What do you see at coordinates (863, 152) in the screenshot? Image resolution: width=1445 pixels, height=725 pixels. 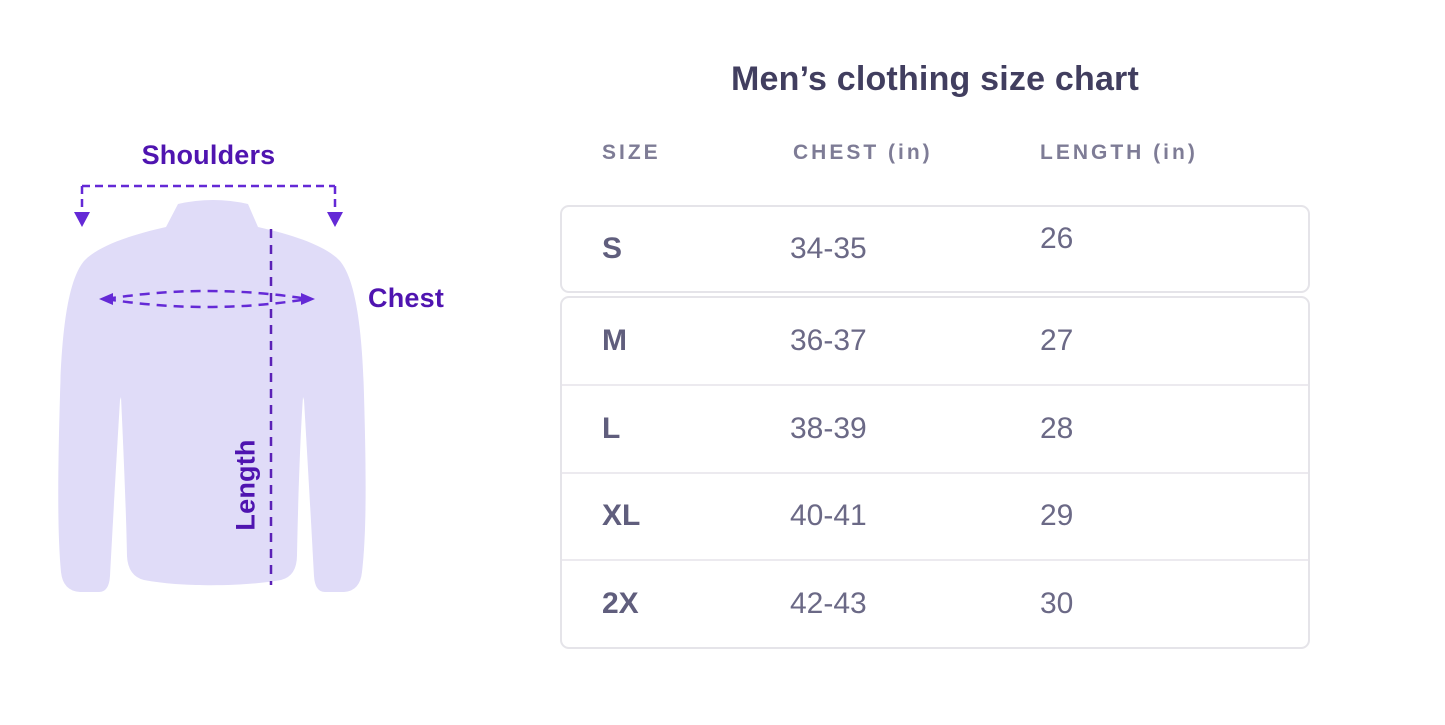 I see `column-header-chest: CHEST (in)` at bounding box center [863, 152].